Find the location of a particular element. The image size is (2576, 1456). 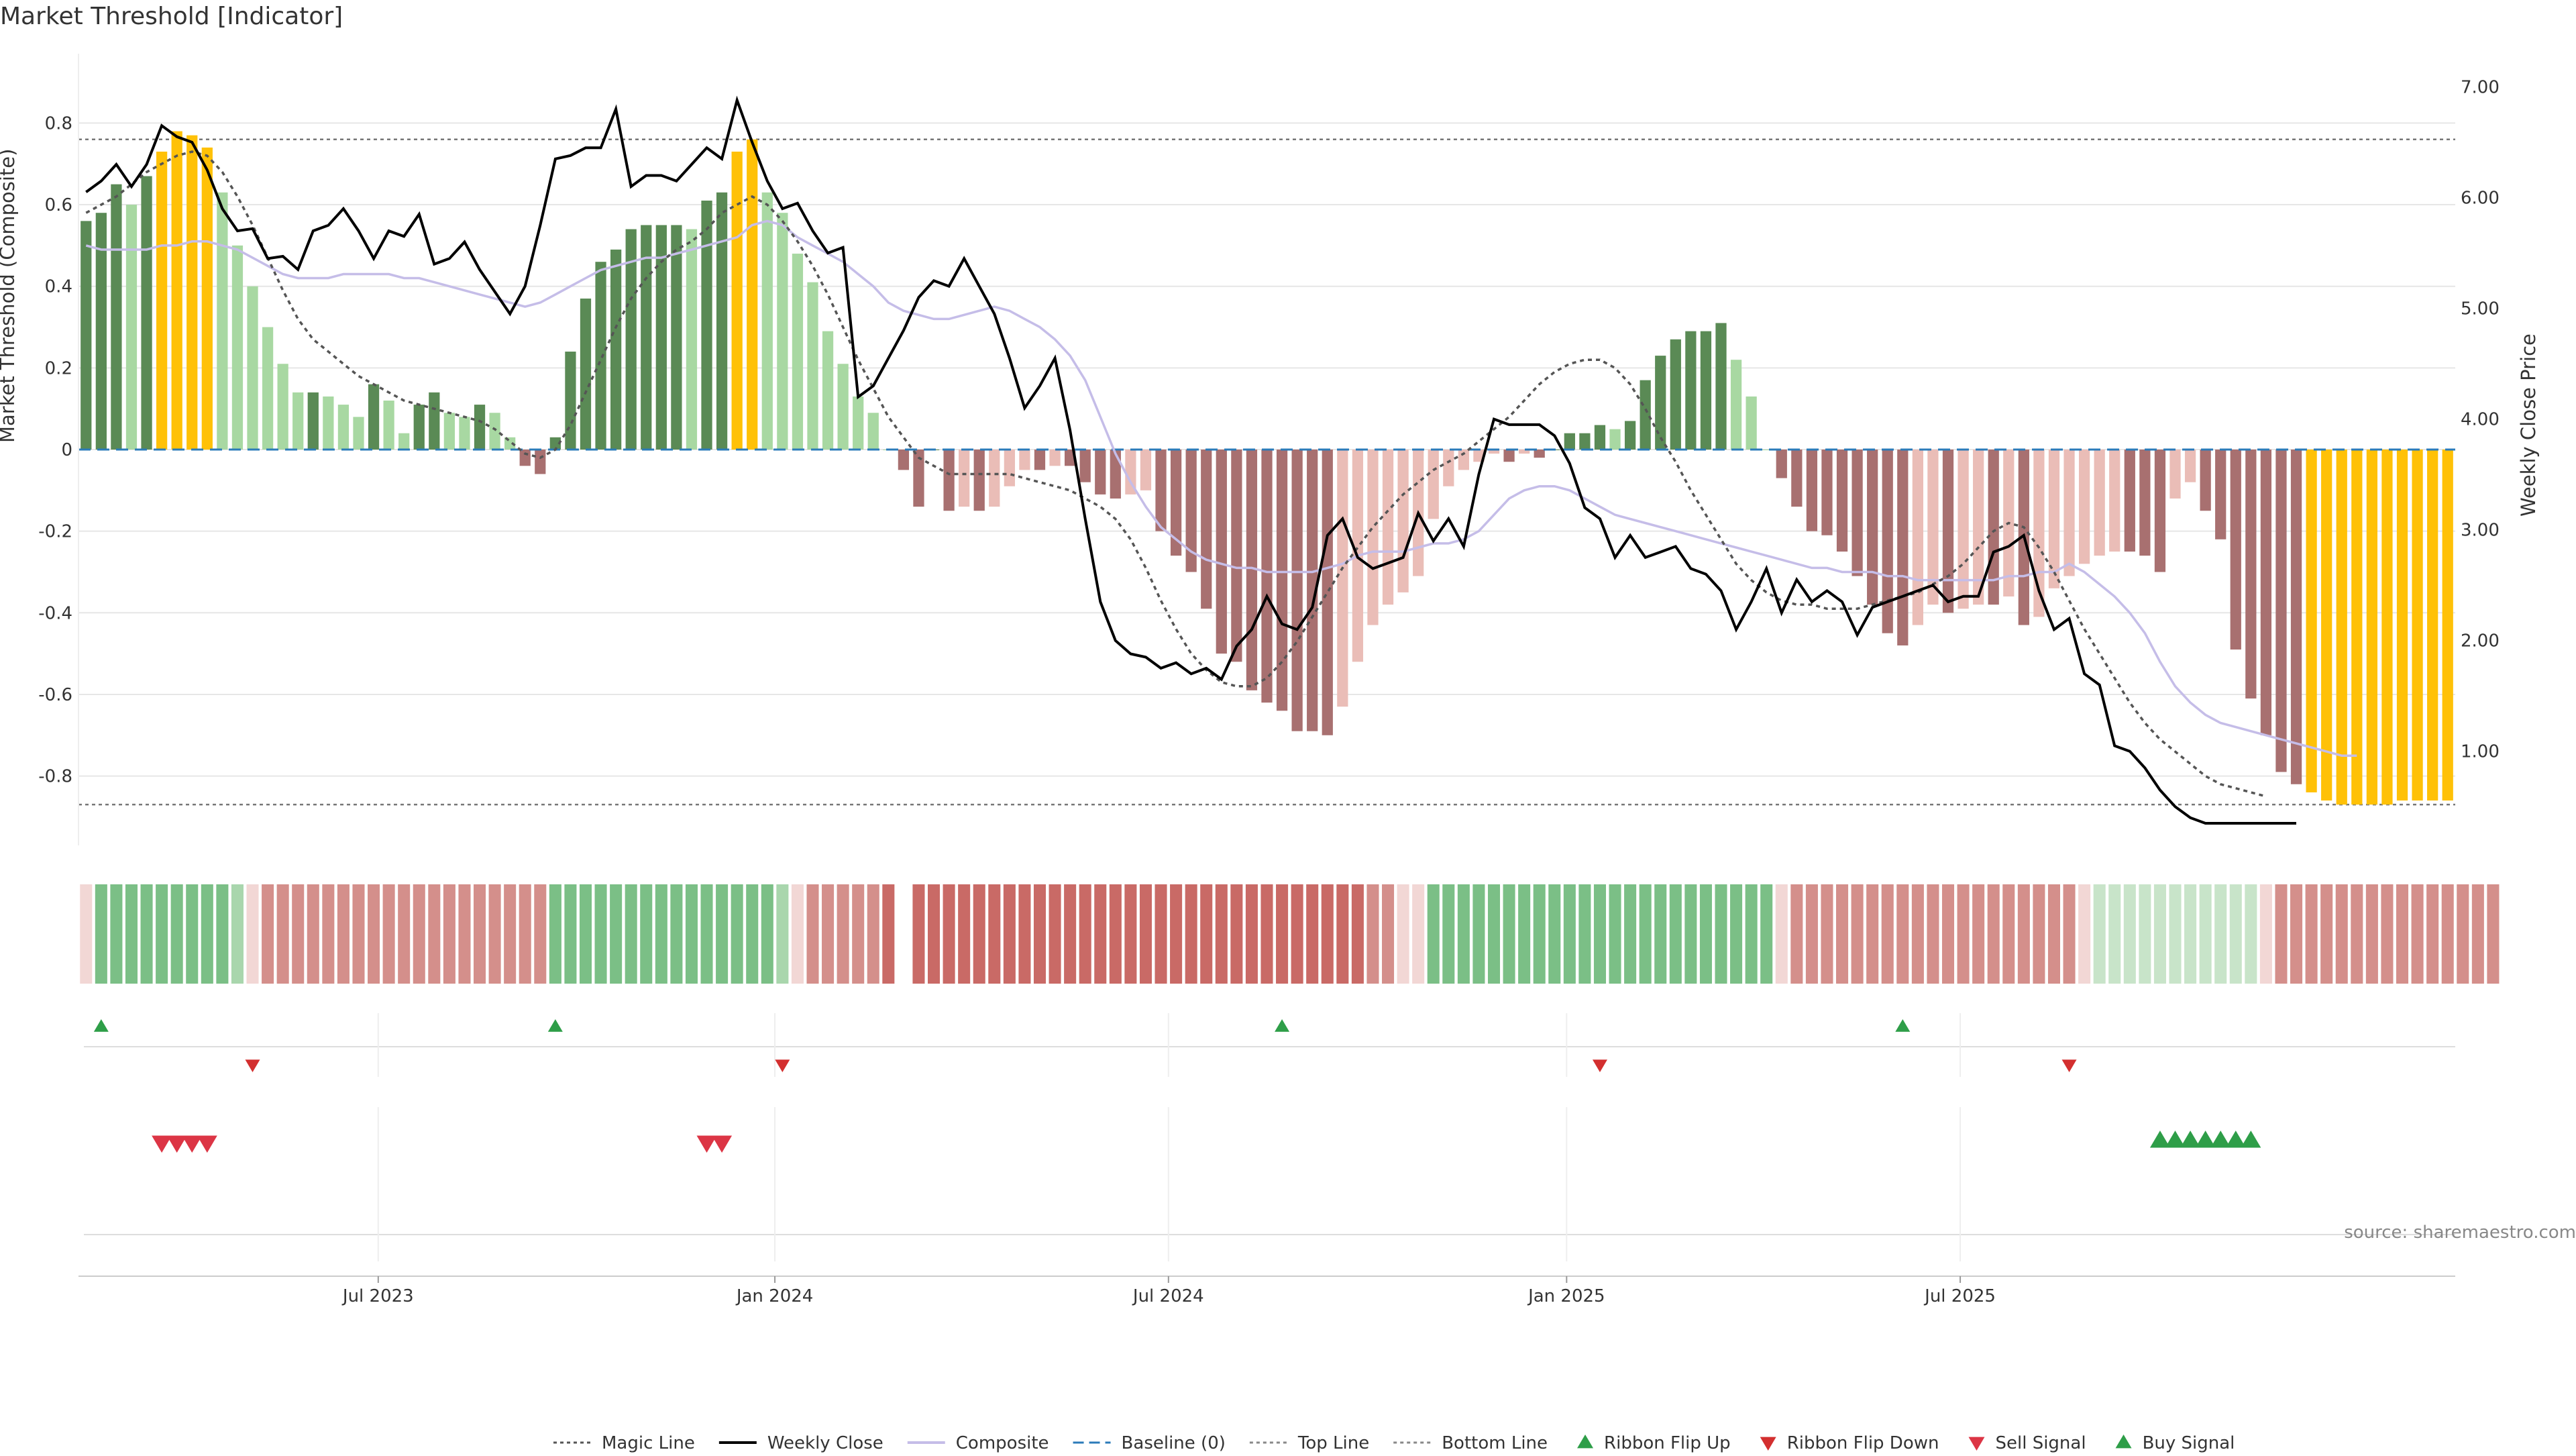

buy-signal-marker is located at coordinates (2159, 1140).